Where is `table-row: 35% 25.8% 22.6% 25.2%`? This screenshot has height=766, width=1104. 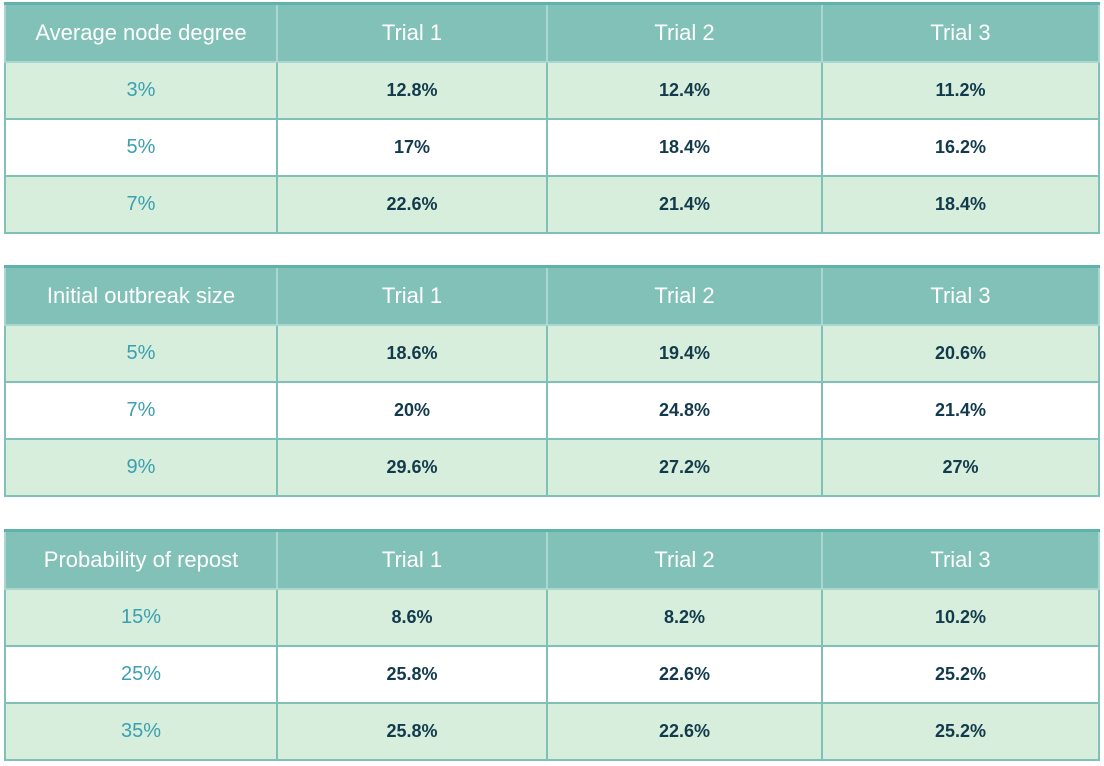
table-row: 35% 25.8% 22.6% 25.2% is located at coordinates (552, 731).